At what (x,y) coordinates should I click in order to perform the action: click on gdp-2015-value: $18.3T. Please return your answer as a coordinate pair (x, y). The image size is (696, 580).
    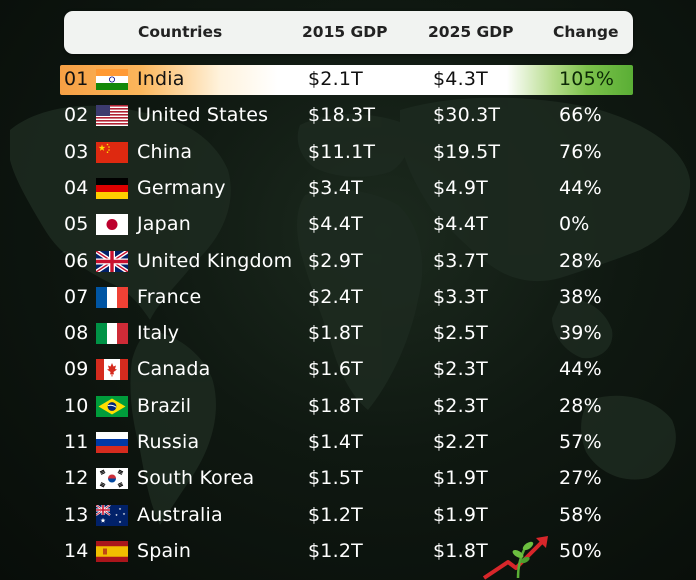
    Looking at the image, I should click on (342, 115).